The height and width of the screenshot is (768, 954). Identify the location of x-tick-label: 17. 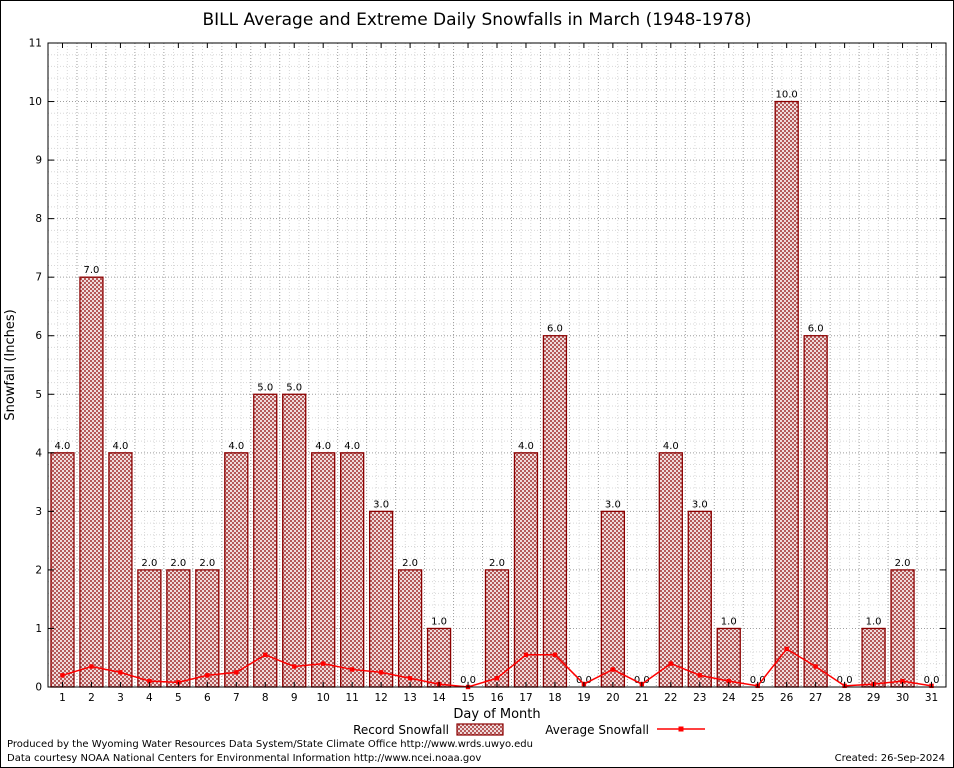
(525, 698).